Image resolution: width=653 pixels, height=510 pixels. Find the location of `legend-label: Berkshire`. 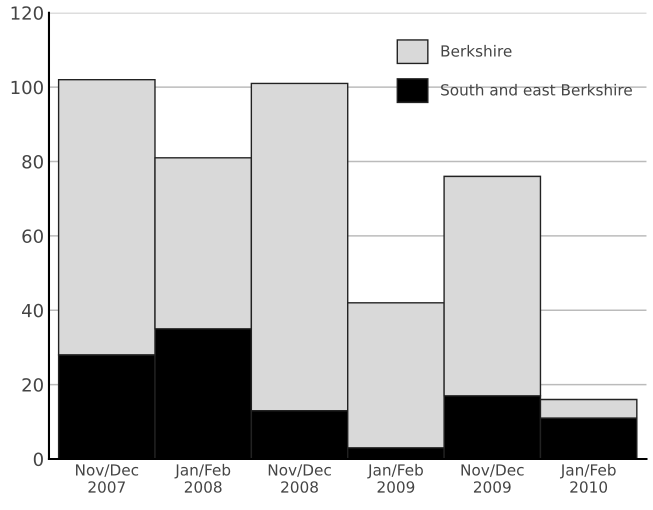

legend-label: Berkshire is located at coordinates (477, 50).